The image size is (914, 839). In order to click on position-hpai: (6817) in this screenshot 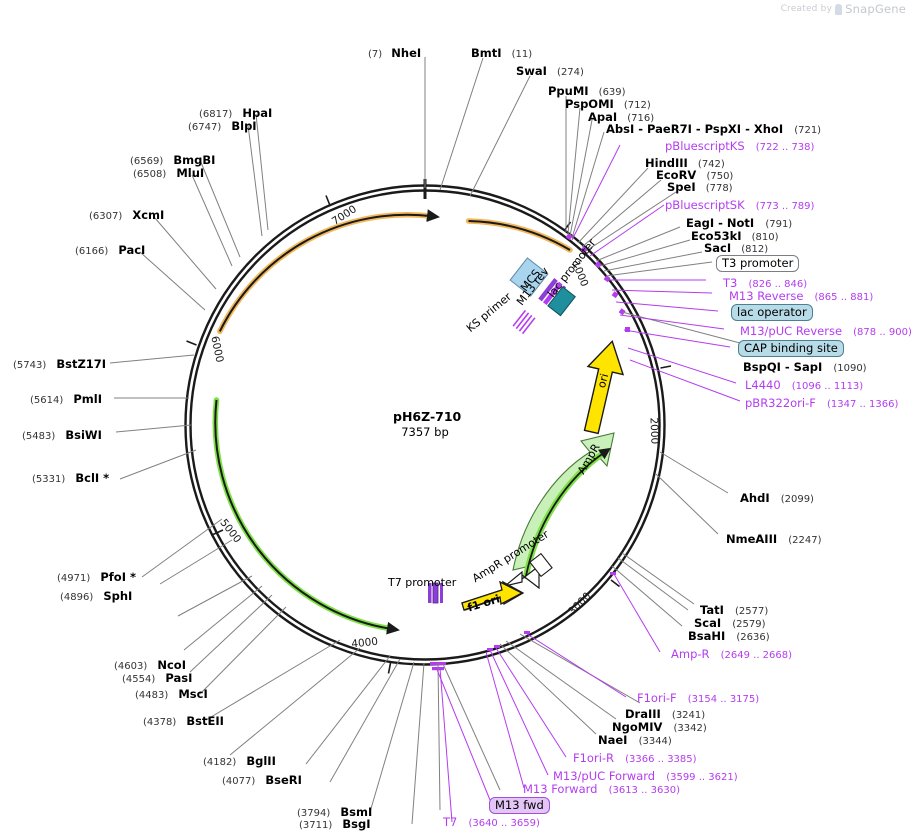, I will do `click(216, 114)`.